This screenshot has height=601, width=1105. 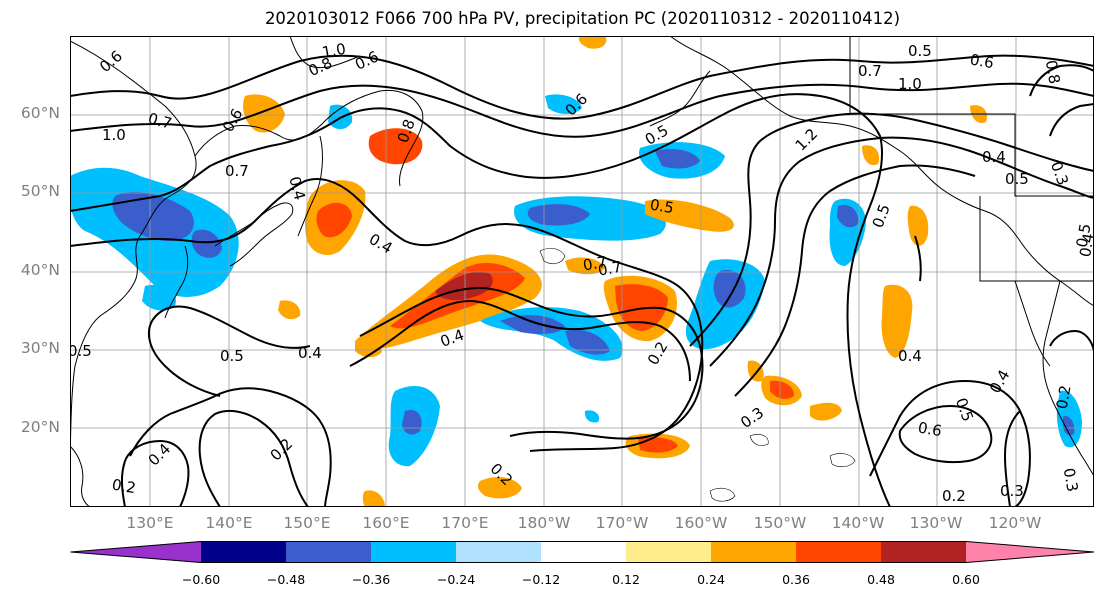 What do you see at coordinates (456, 579) in the screenshot?
I see `colorbar-tick-label: −0.24` at bounding box center [456, 579].